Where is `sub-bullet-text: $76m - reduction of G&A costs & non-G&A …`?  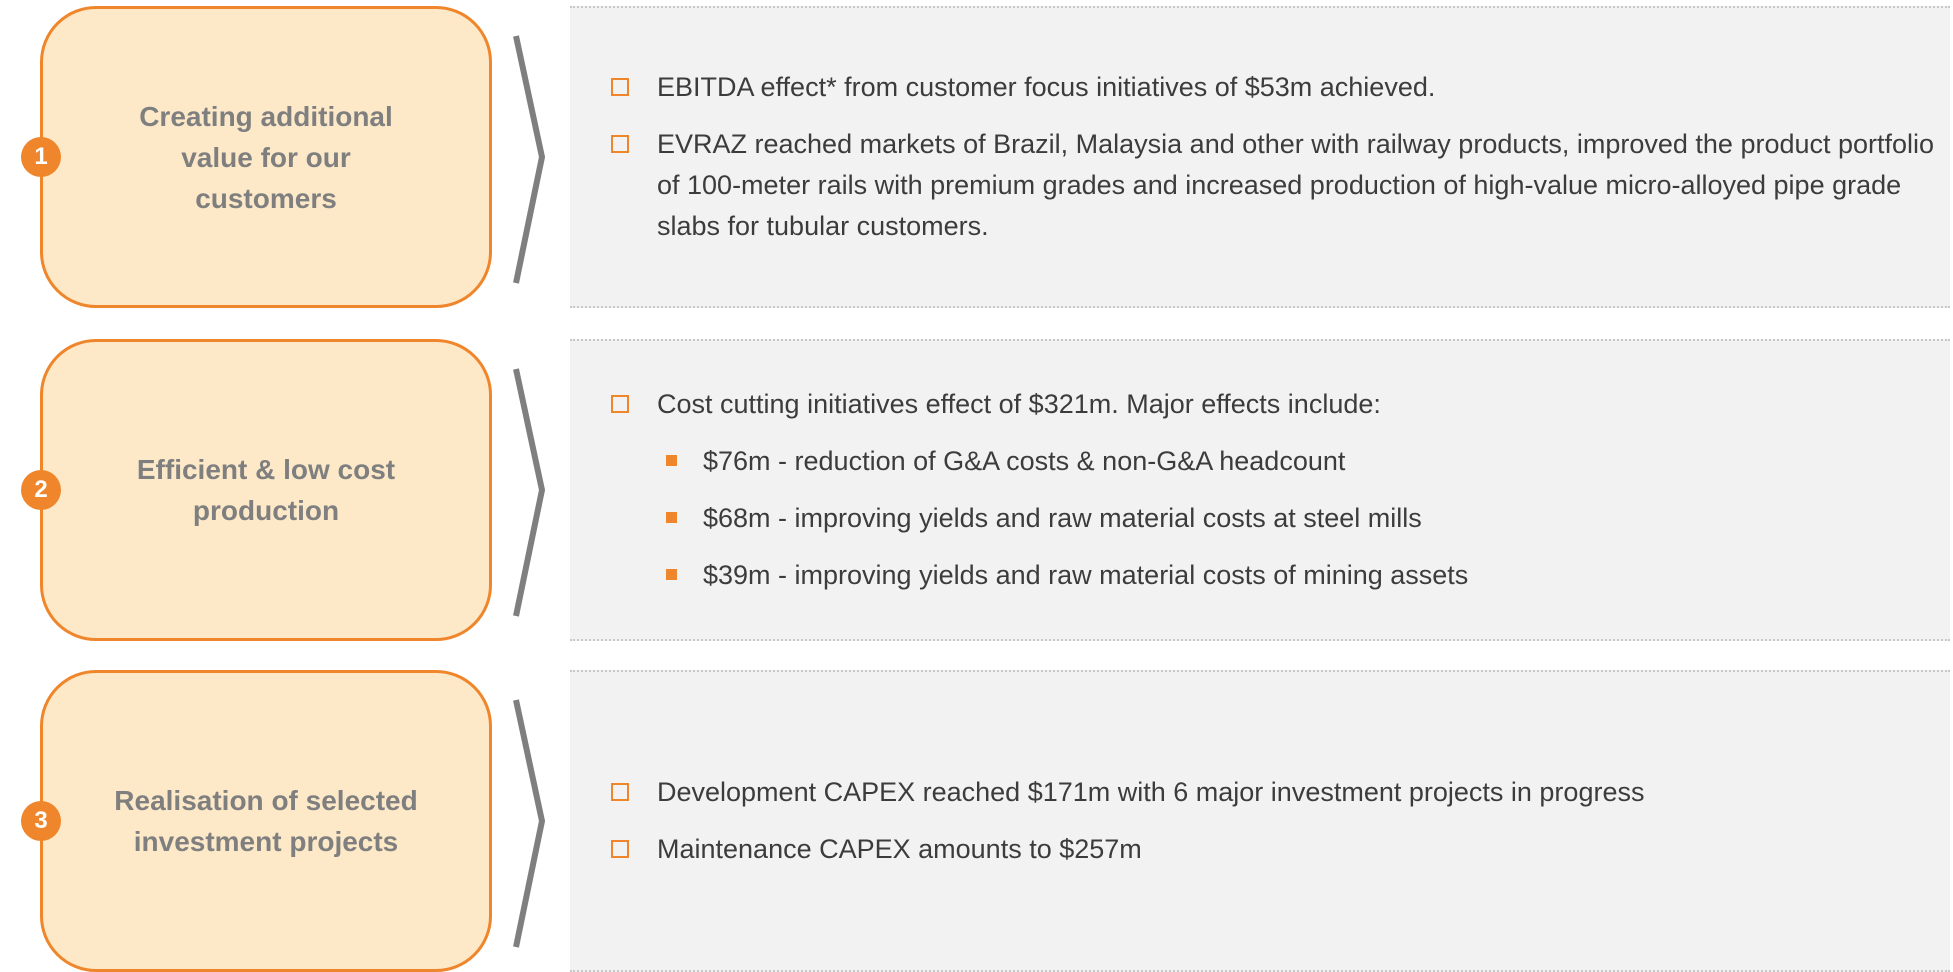 sub-bullet-text: $76m - reduction of G&A costs & non-G&A … is located at coordinates (1024, 461).